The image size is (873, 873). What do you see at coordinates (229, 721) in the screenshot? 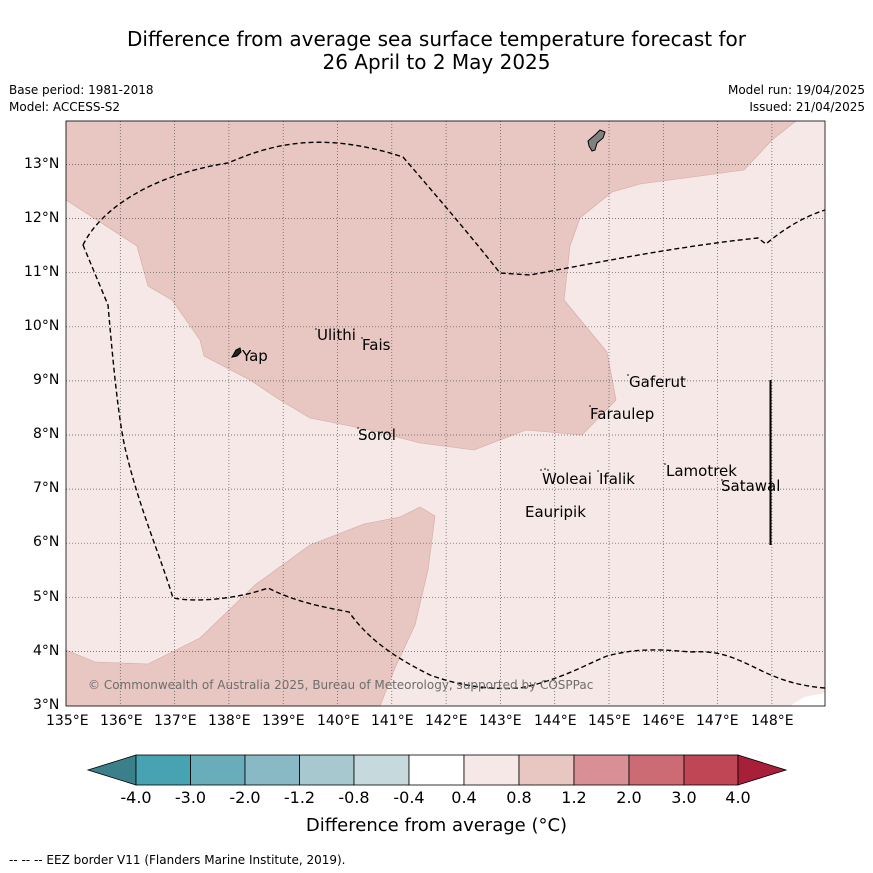
I see `lon-tick-138: 138°E` at bounding box center [229, 721].